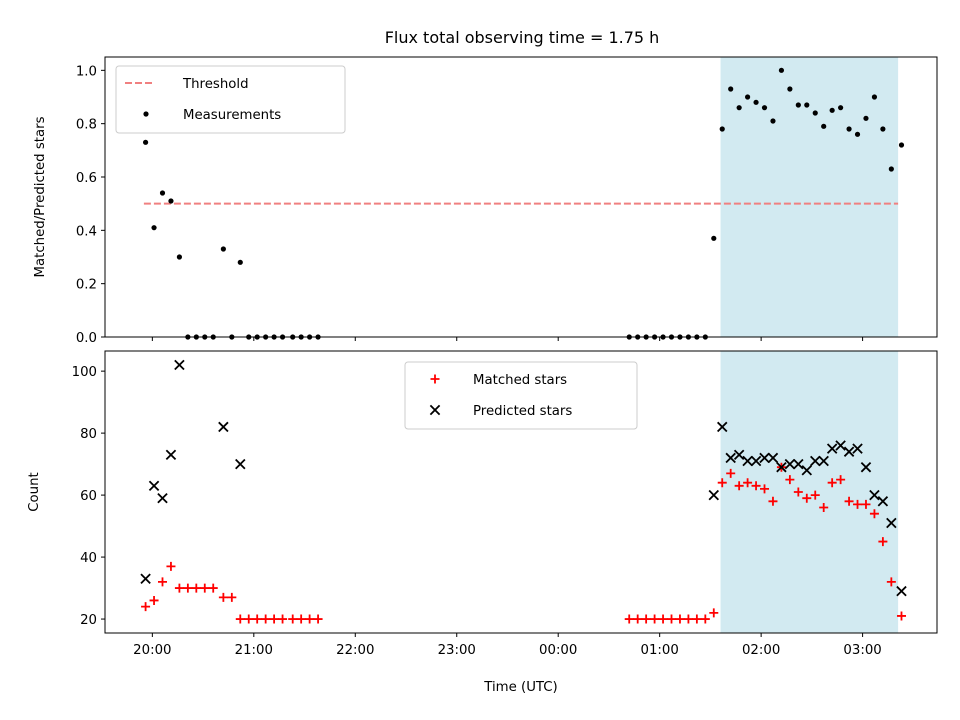  I want to click on y-tick-label: 1.0, so click(86, 71).